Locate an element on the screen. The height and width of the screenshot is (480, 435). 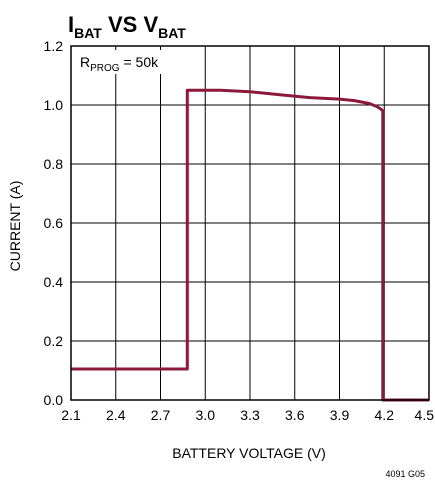
x-tick-label: 3.3 is located at coordinates (250, 415).